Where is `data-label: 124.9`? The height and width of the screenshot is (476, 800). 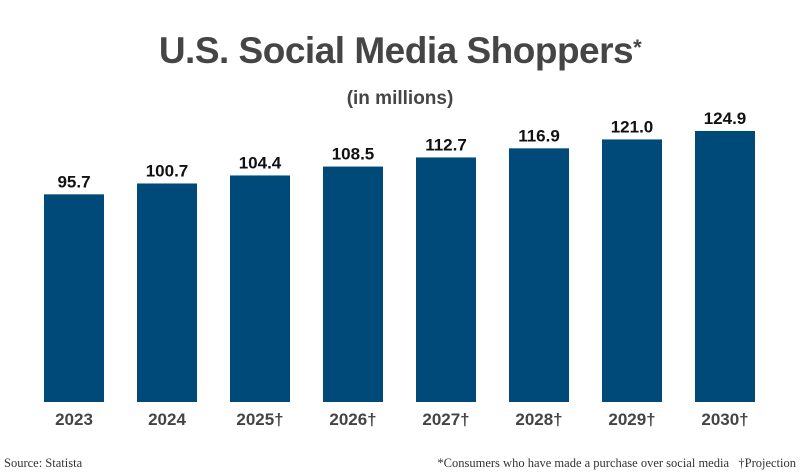 data-label: 124.9 is located at coordinates (725, 118).